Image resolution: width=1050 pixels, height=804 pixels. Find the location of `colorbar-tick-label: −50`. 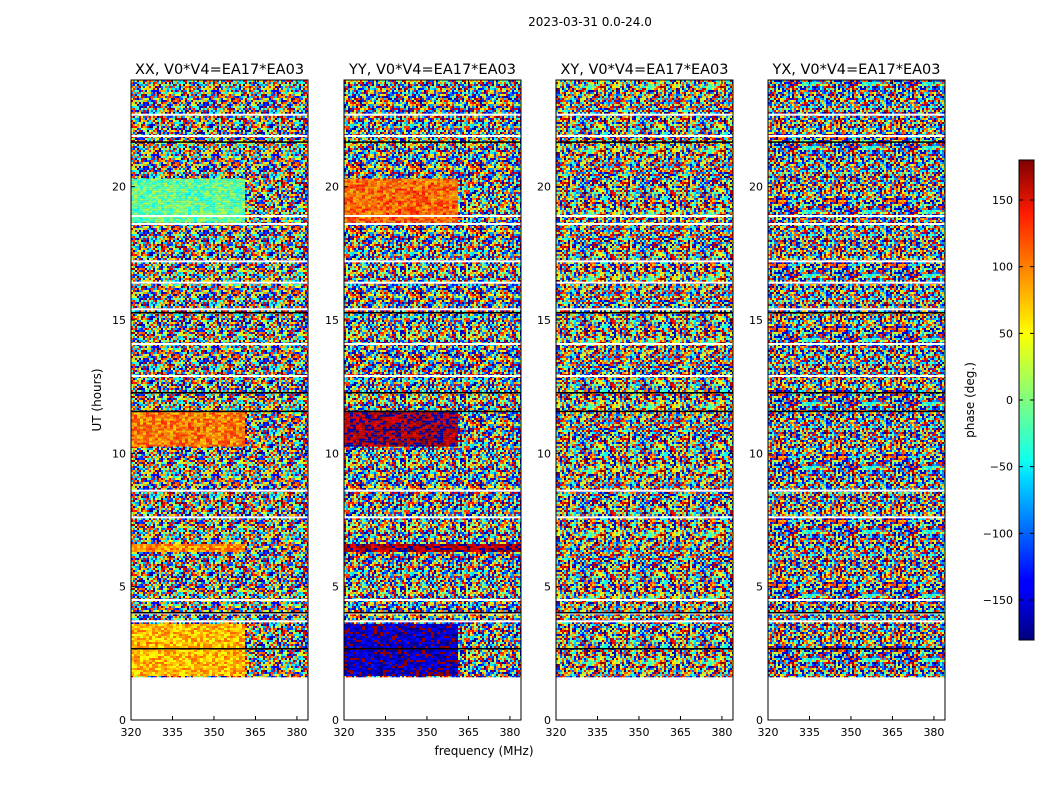

colorbar-tick-label: −50 is located at coordinates (1001, 467).